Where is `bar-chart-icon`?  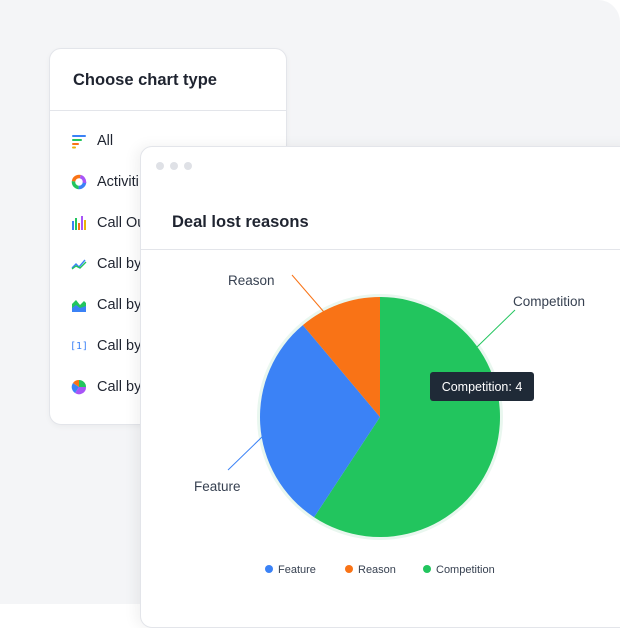 bar-chart-icon is located at coordinates (79, 223).